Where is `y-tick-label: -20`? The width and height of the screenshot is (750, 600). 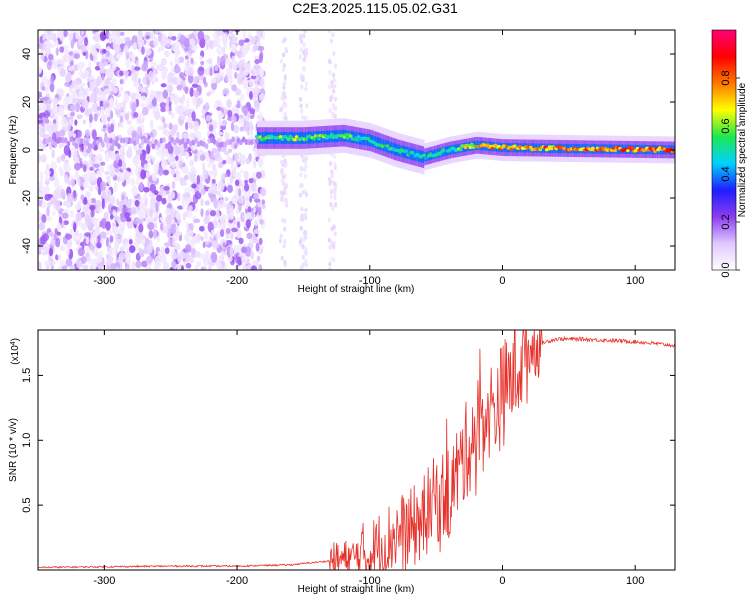
y-tick-label: -20 is located at coordinates (27, 198).